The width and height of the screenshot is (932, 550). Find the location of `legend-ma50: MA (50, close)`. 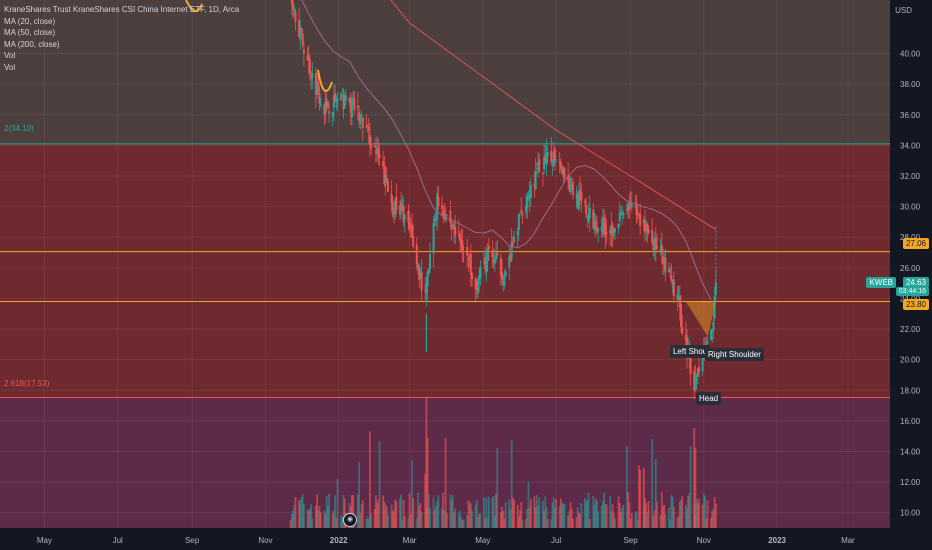

legend-ma50: MA (50, close) is located at coordinates (30, 32).